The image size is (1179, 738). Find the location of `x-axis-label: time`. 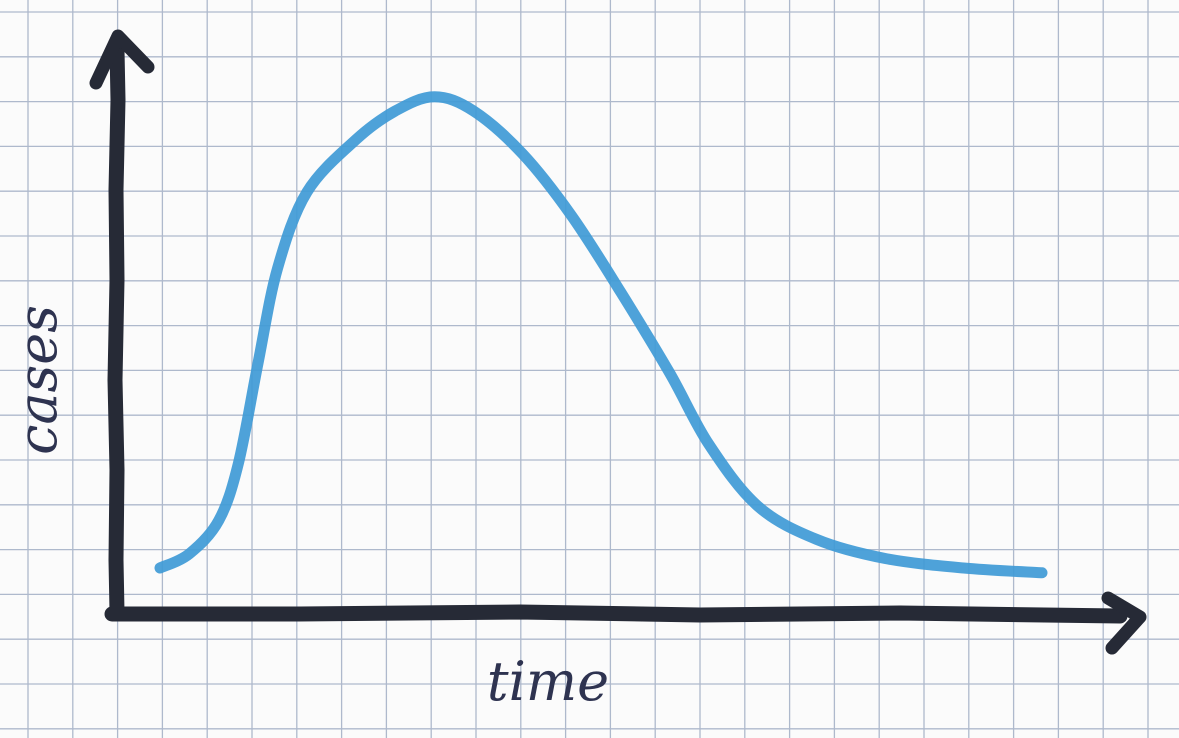

x-axis-label: time is located at coordinates (548, 681).